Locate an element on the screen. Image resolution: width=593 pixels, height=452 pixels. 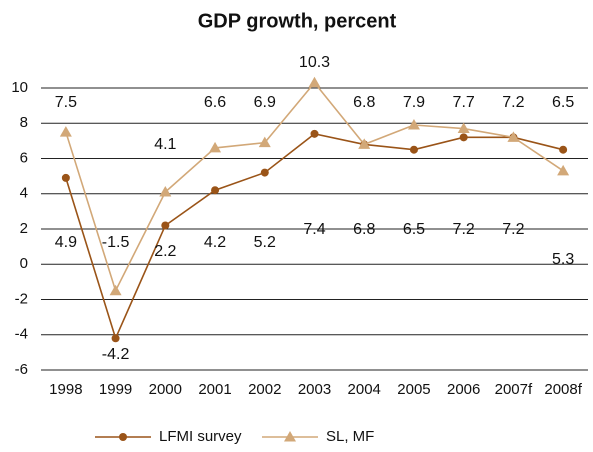
data-label: 5.3 is located at coordinates (563, 259).